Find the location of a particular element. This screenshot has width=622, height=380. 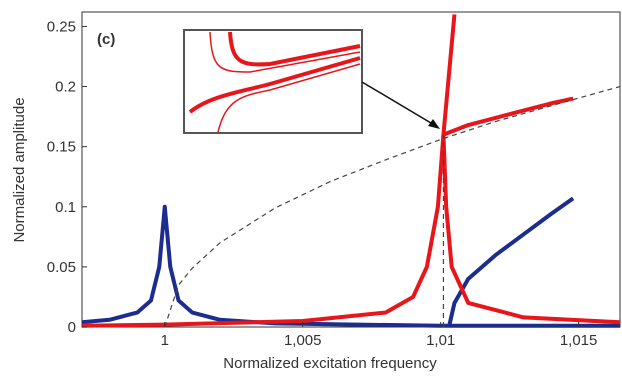

x-tick-label: 1,015 is located at coordinates (579, 340).